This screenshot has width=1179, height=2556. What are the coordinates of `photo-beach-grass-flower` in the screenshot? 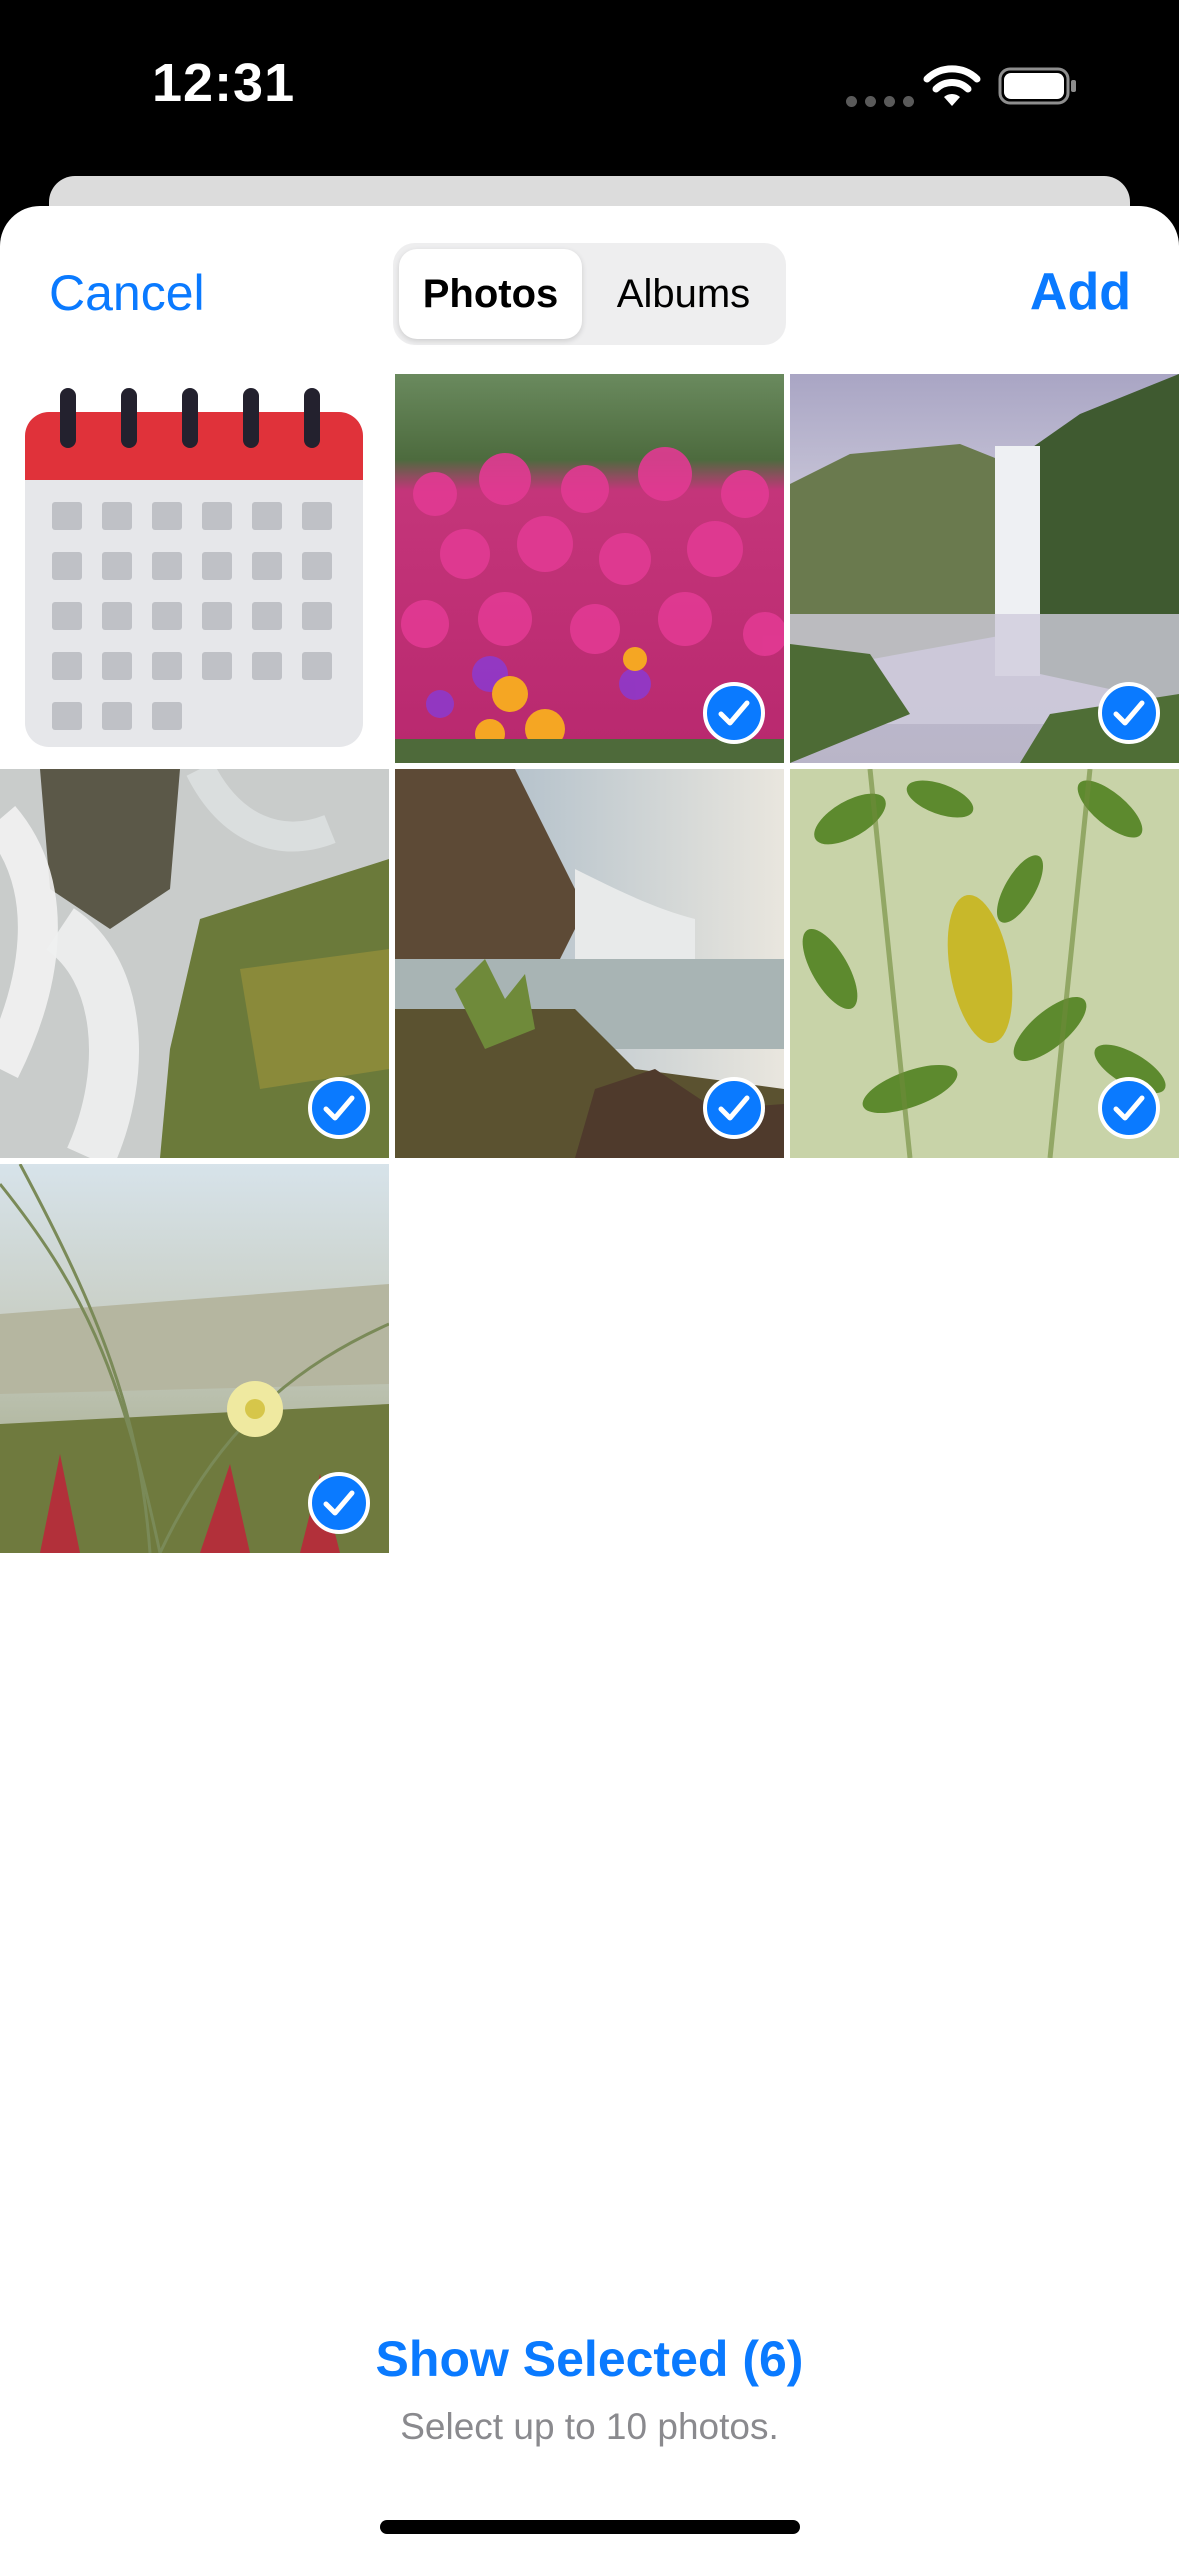 It's located at (194, 1358).